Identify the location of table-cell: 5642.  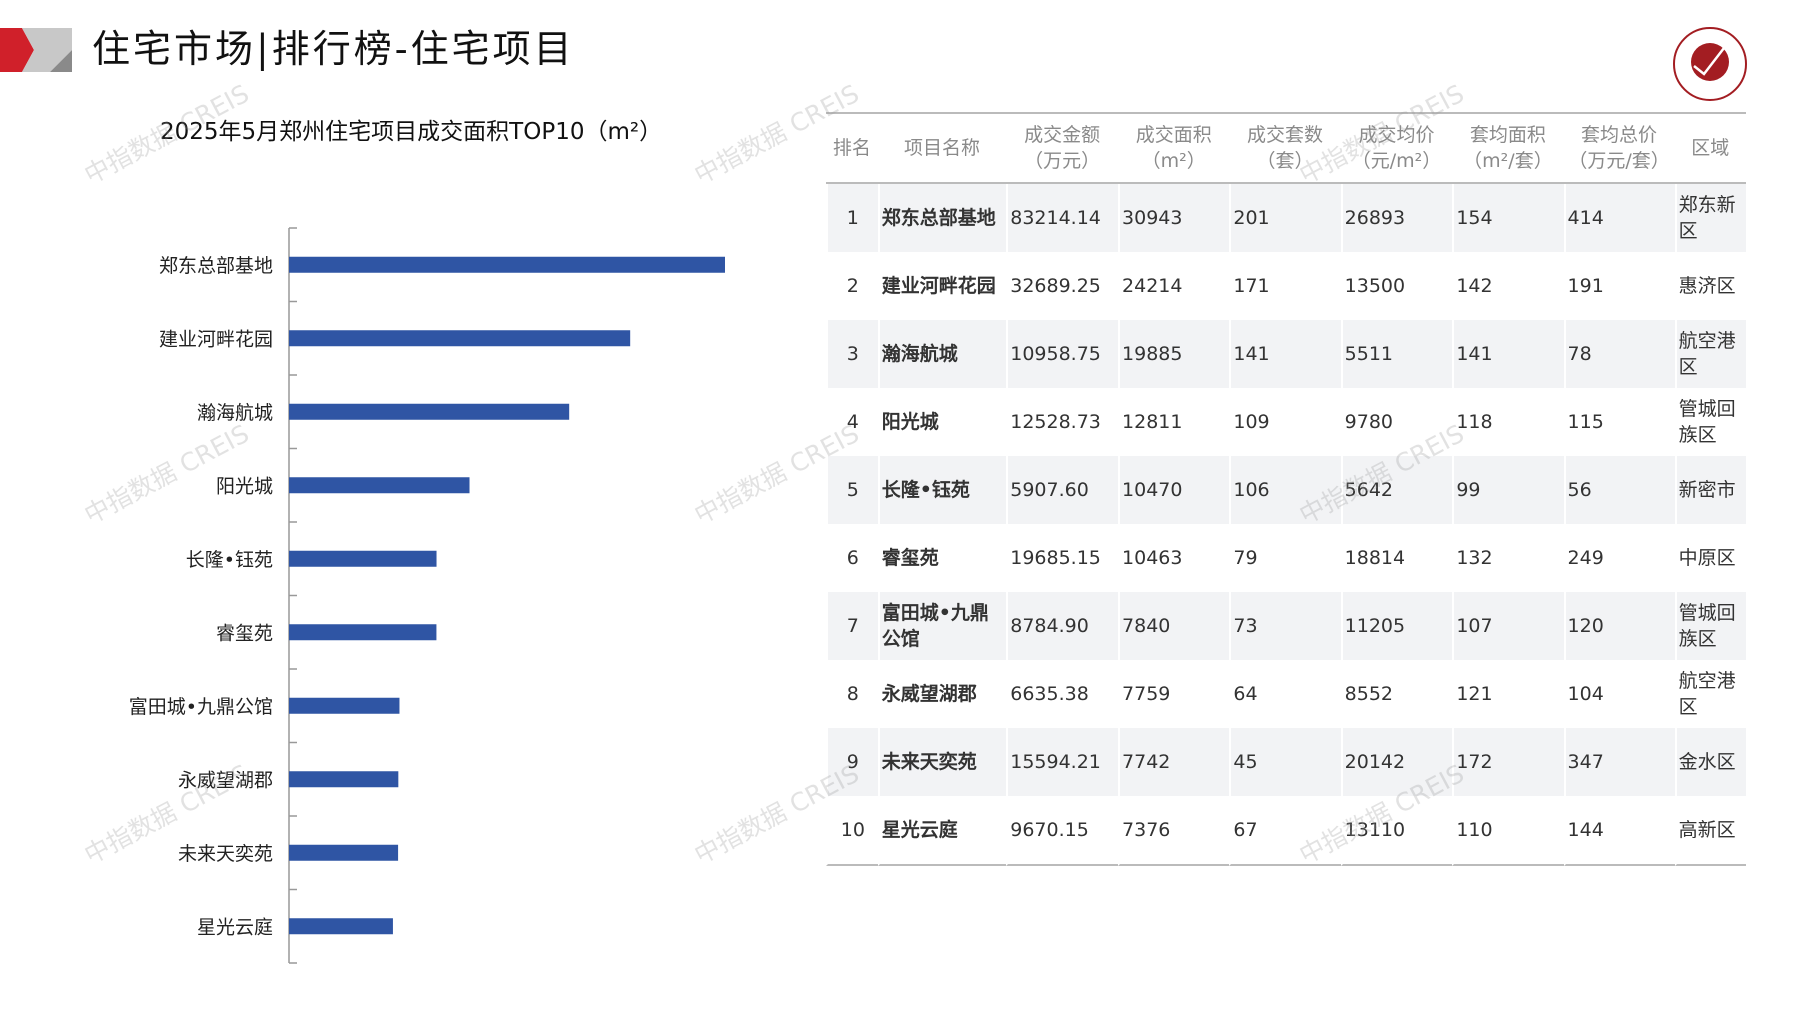
(1396, 490).